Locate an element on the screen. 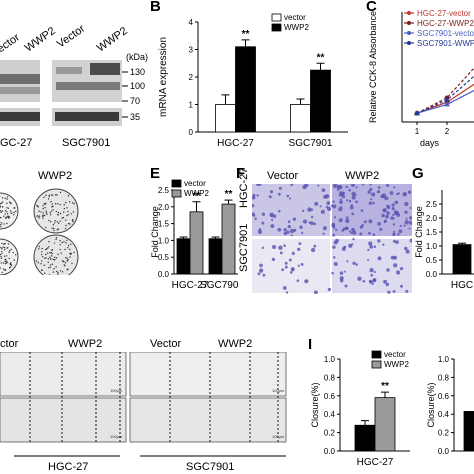 The image size is (474, 474). marker-70: 70 is located at coordinates (135, 101).